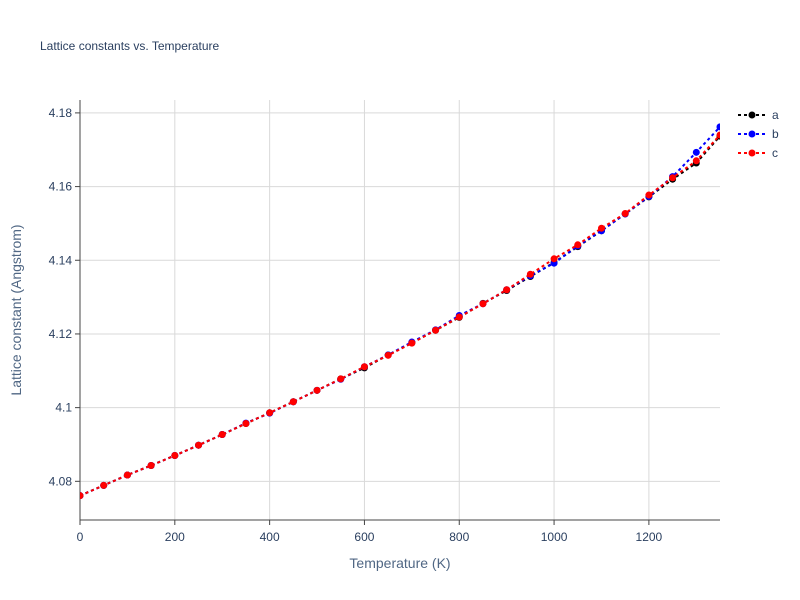  What do you see at coordinates (758, 115) in the screenshot?
I see `legend-item-a: a` at bounding box center [758, 115].